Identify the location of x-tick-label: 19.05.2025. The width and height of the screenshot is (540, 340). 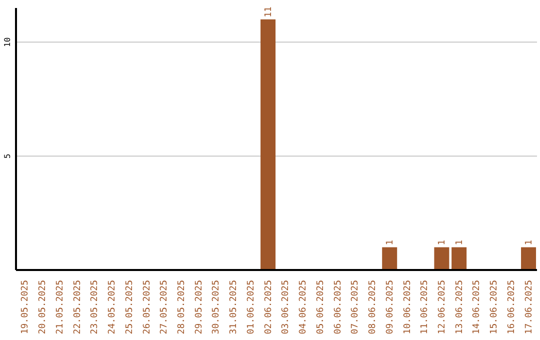
(25, 307).